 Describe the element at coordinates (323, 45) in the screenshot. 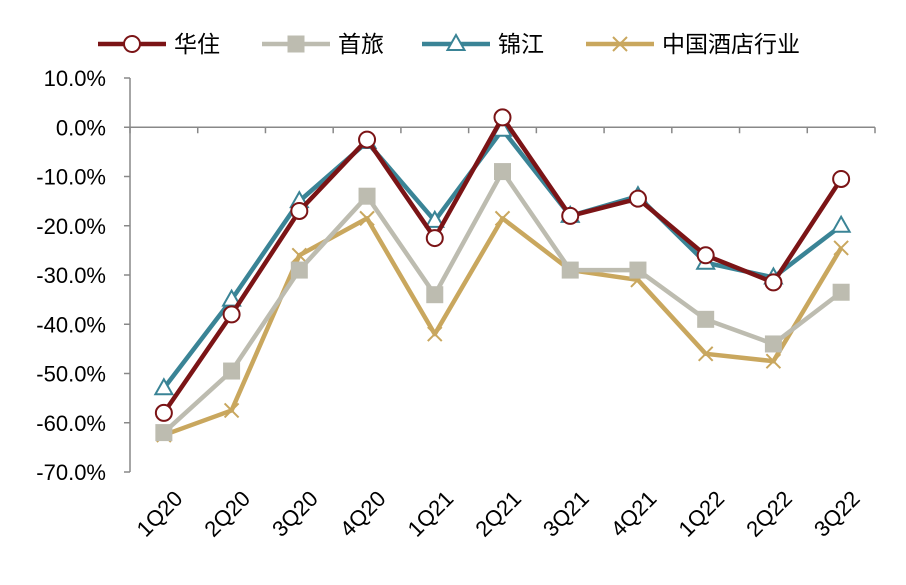

I see `legend-item: 首旅` at that location.